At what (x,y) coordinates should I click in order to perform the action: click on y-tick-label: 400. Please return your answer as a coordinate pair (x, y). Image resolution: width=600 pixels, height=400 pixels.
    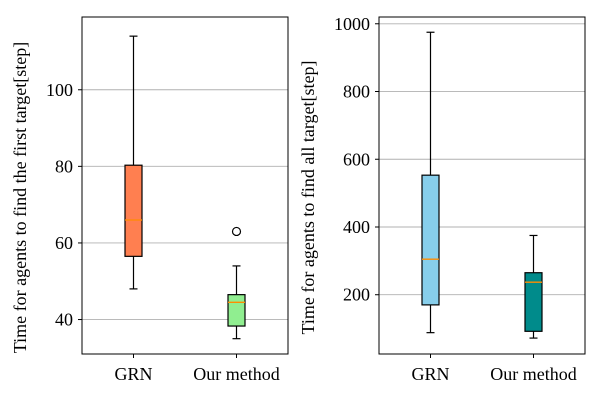
    Looking at the image, I should click on (356, 227).